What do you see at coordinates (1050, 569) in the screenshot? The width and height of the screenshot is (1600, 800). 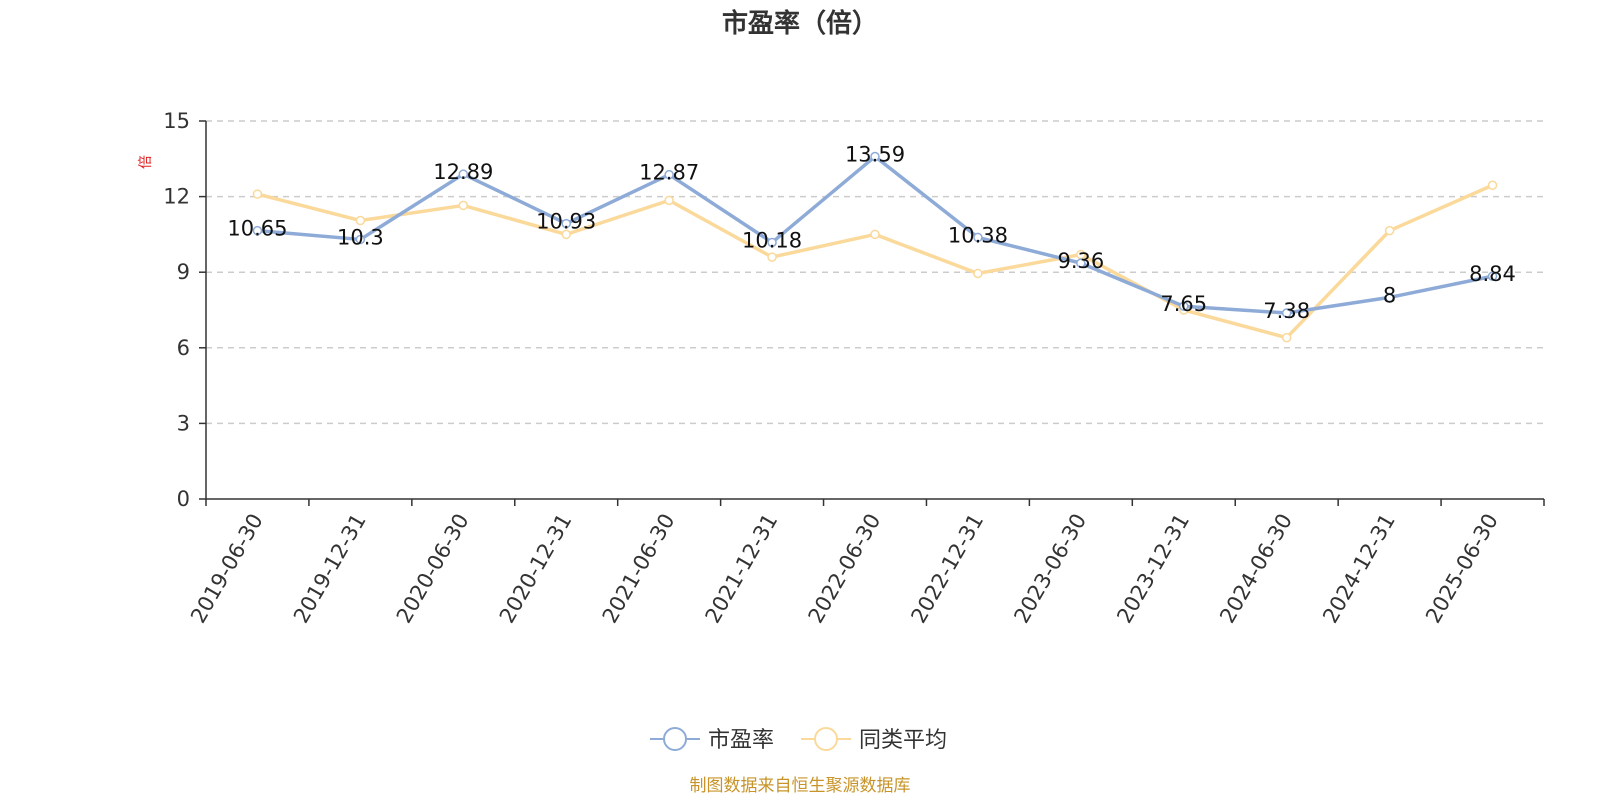 I see `x-tick-label: 2023-06-30` at bounding box center [1050, 569].